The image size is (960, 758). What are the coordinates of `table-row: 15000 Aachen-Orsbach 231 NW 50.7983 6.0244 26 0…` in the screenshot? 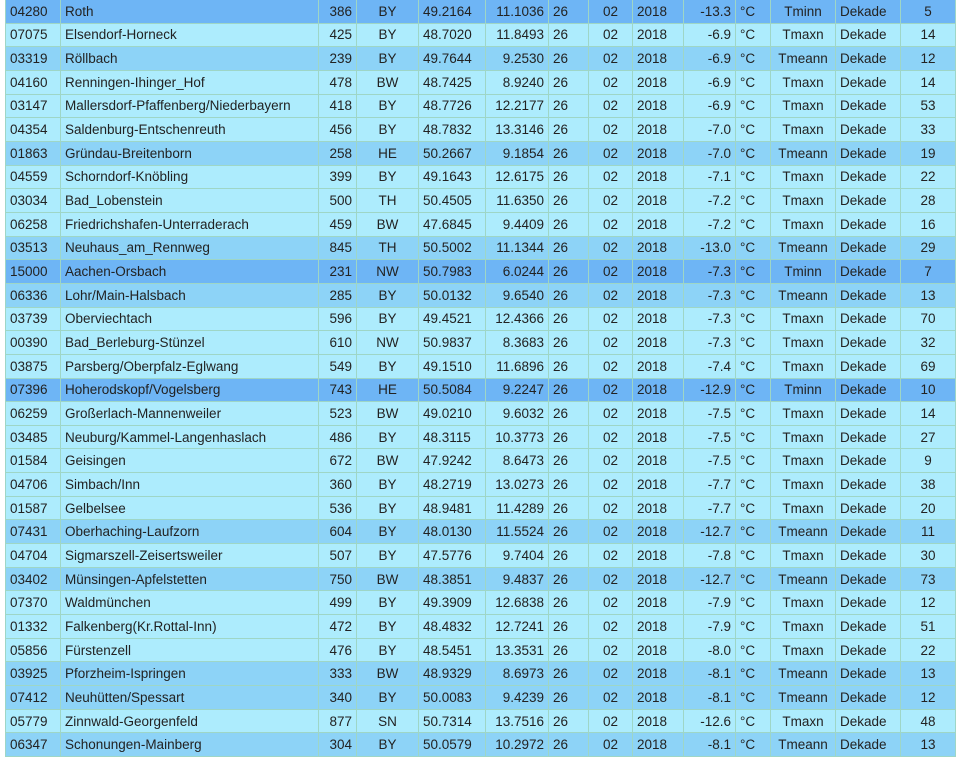 It's located at (480, 271).